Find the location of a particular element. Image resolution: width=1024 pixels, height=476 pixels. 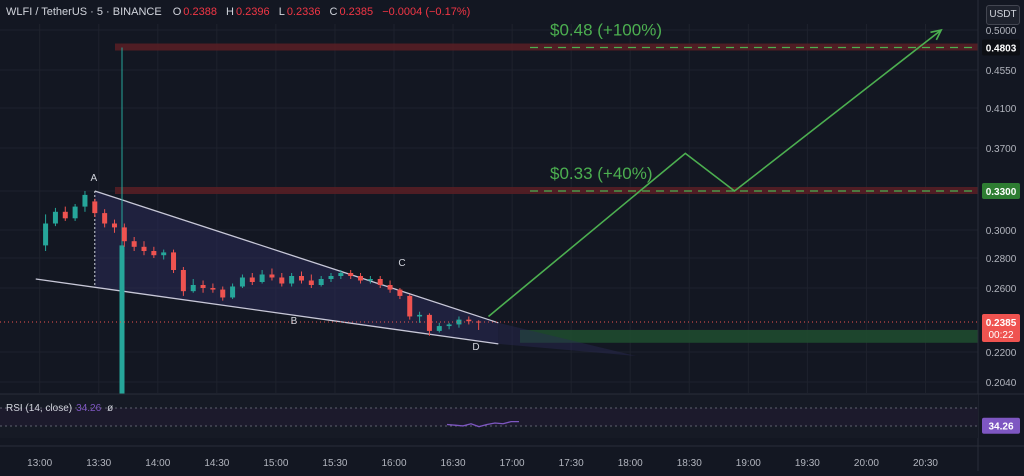

wedge-point-label: A is located at coordinates (93, 178).